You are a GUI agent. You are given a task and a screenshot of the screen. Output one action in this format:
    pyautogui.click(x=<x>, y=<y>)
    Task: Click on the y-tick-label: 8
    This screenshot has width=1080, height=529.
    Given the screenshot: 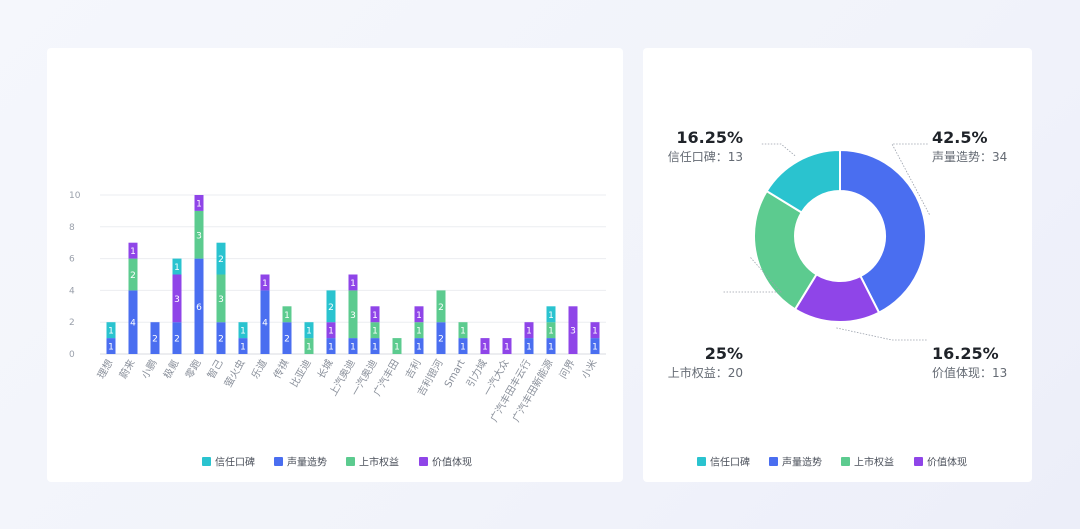 What is the action you would take?
    pyautogui.click(x=72, y=228)
    